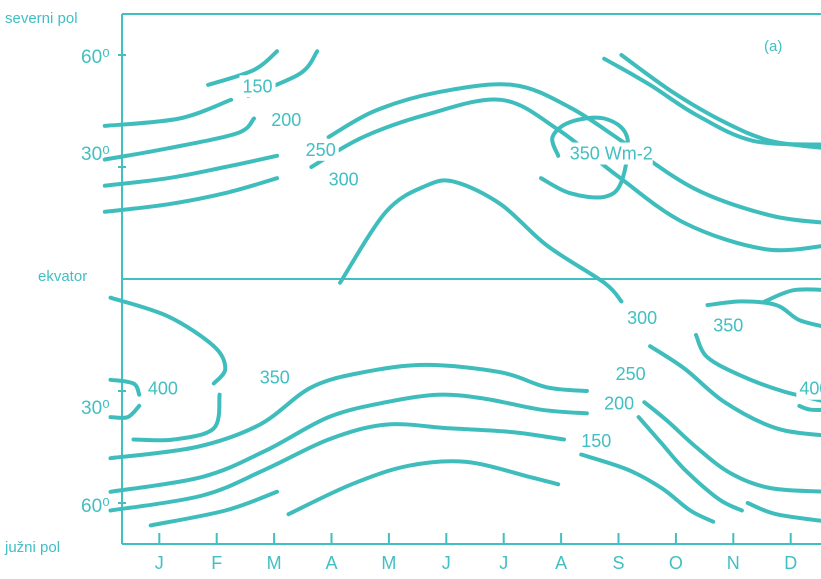 The height and width of the screenshot is (579, 821). I want to click on contour-label-s150: 150, so click(596, 441).